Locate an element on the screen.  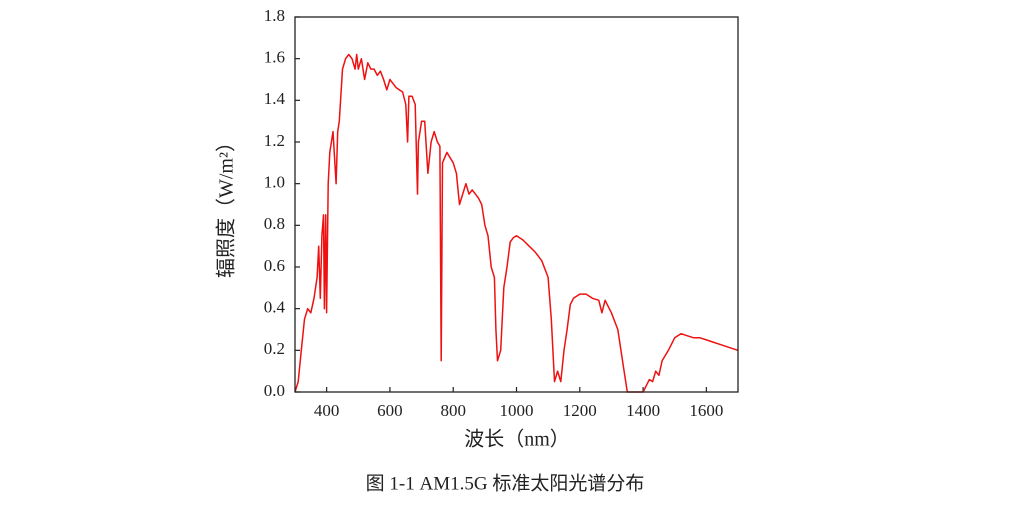
y-tick-label: 1.0 is located at coordinates (274, 182).